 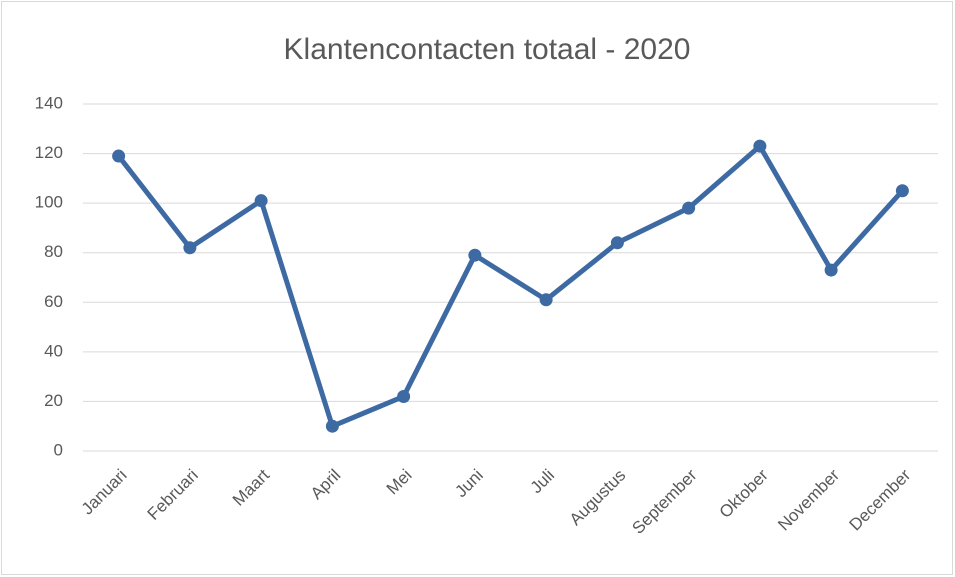 What do you see at coordinates (49, 202) in the screenshot?
I see `y-tick-label: 100` at bounding box center [49, 202].